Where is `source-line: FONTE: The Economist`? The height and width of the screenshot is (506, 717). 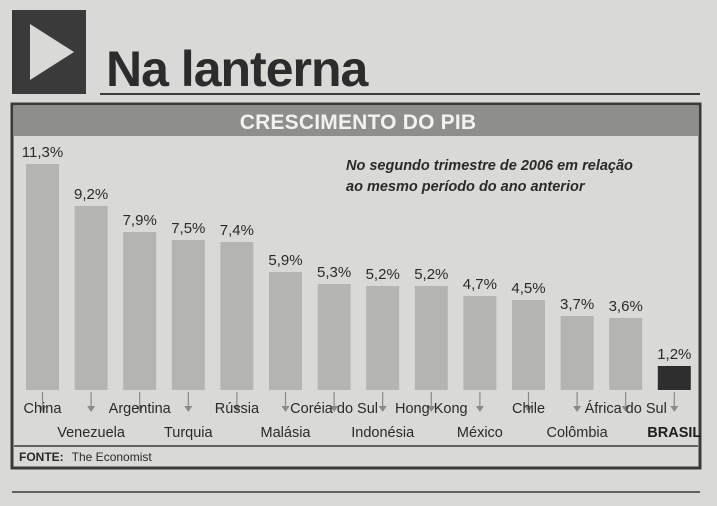
source-line: FONTE: The Economist is located at coordinates (85, 456).